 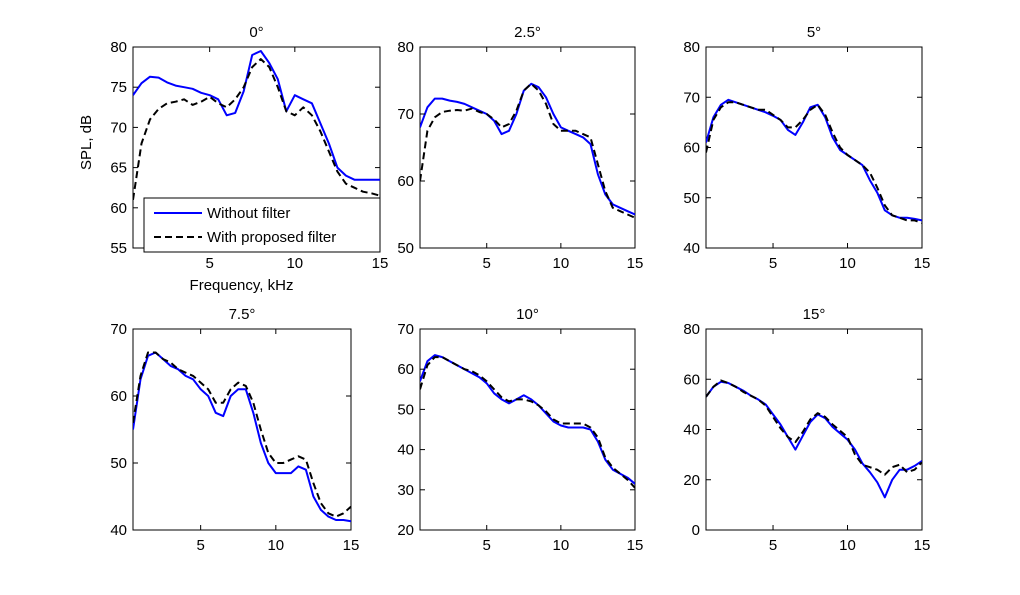 I want to click on panel-5: 5 10 15 0 20 40 60 80 15°, so click(x=806, y=430).